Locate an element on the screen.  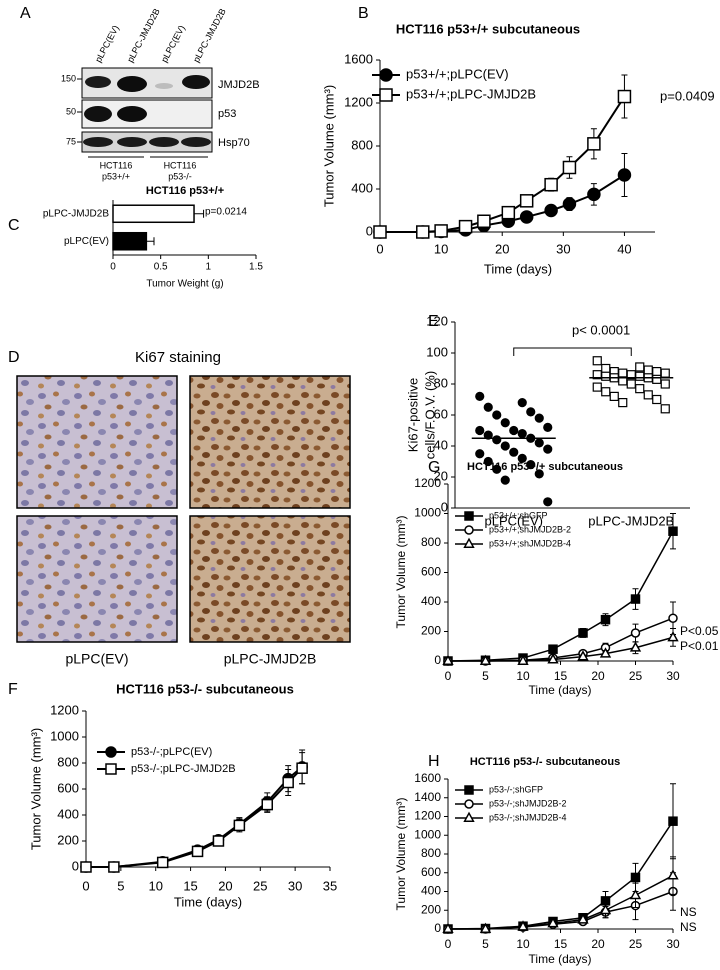
annotation: p< 0.0001 is located at coordinates (601, 329).